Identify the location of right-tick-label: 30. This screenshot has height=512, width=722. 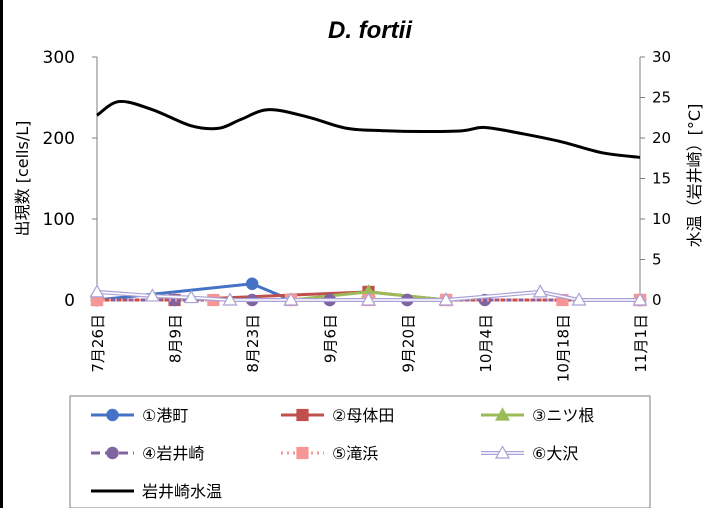
(661, 57).